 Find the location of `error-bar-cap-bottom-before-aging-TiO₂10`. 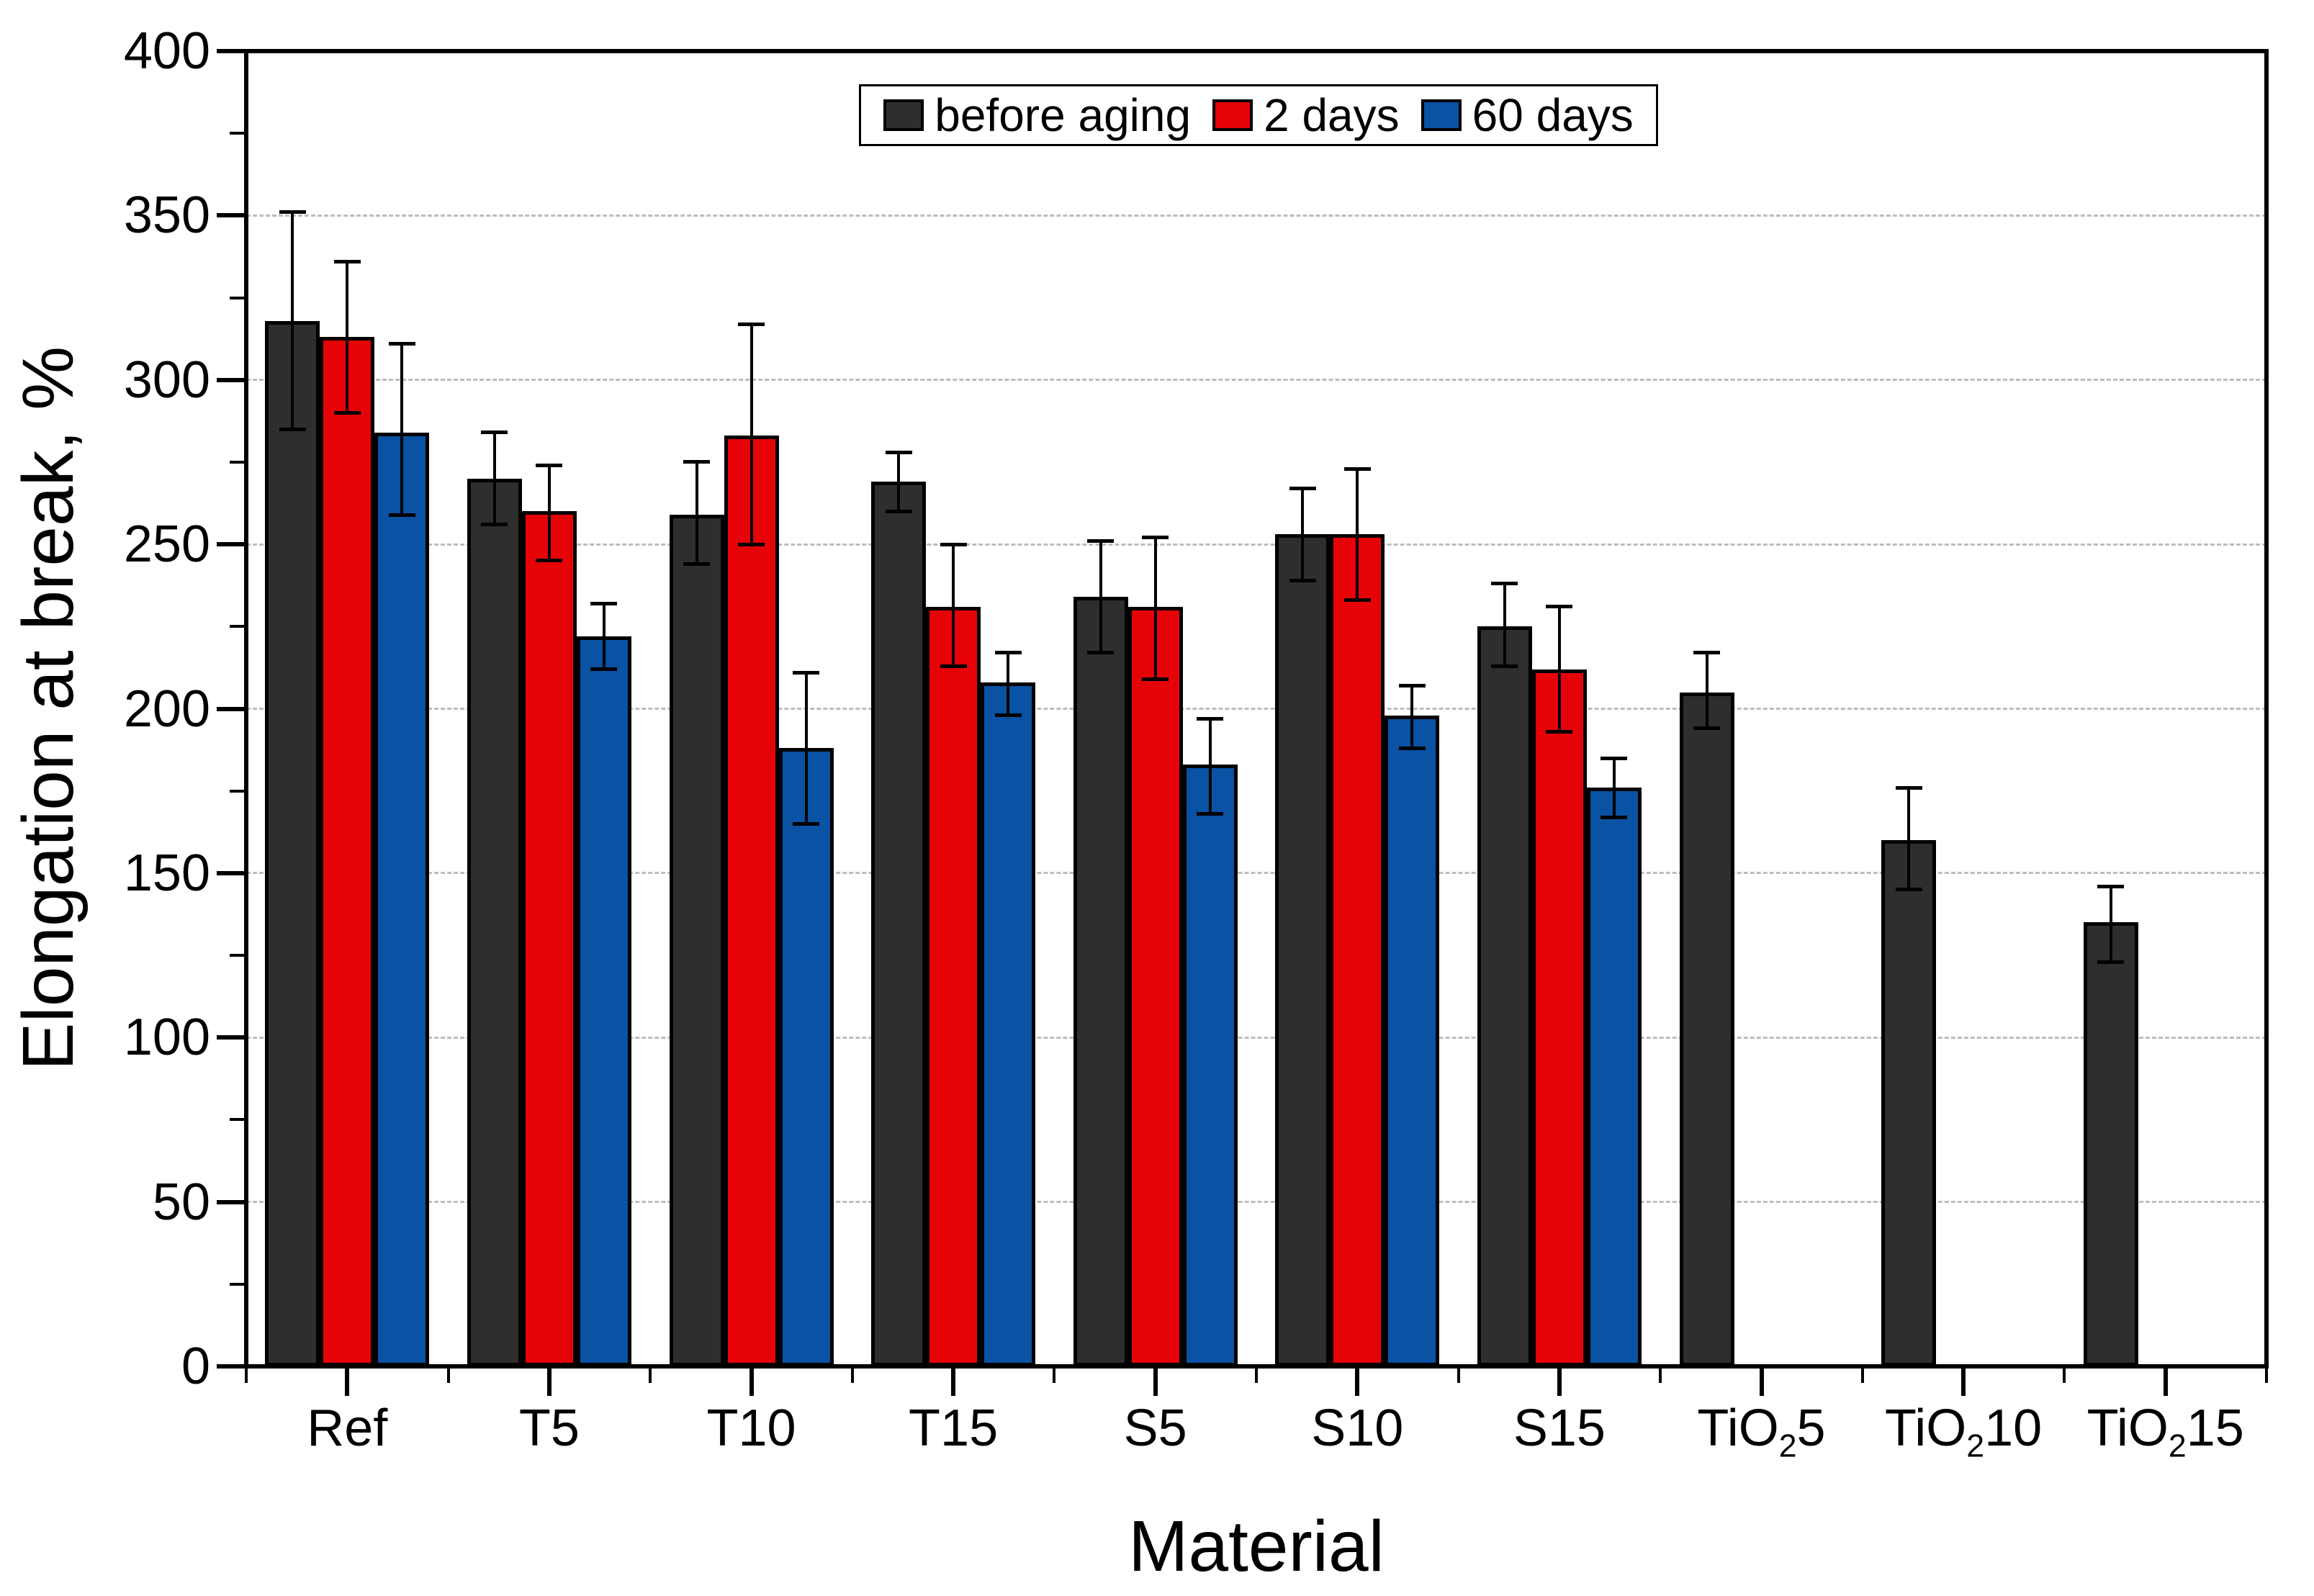

error-bar-cap-bottom-before-aging-TiO₂10 is located at coordinates (1908, 890).